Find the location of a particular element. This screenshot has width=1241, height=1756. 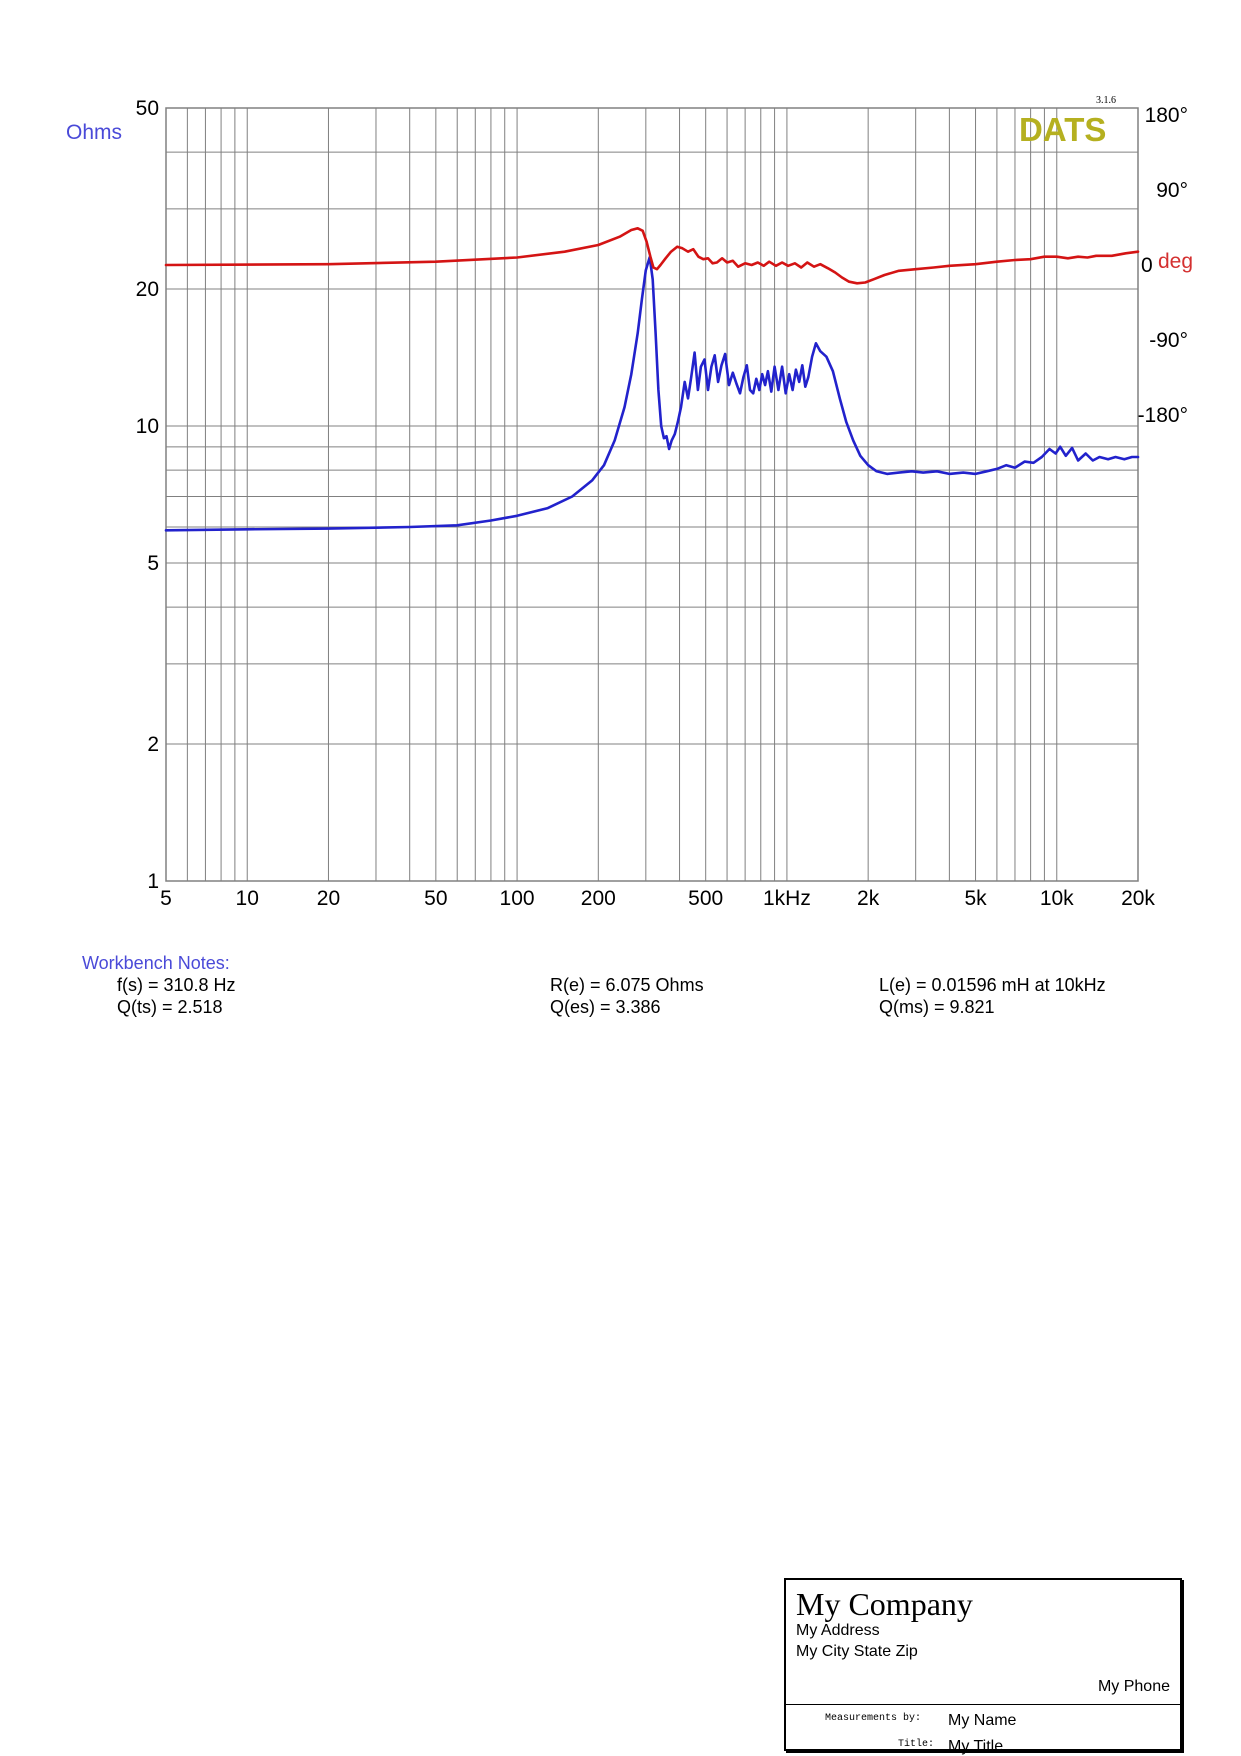

y-left-axis-label: Ohms is located at coordinates (94, 132).